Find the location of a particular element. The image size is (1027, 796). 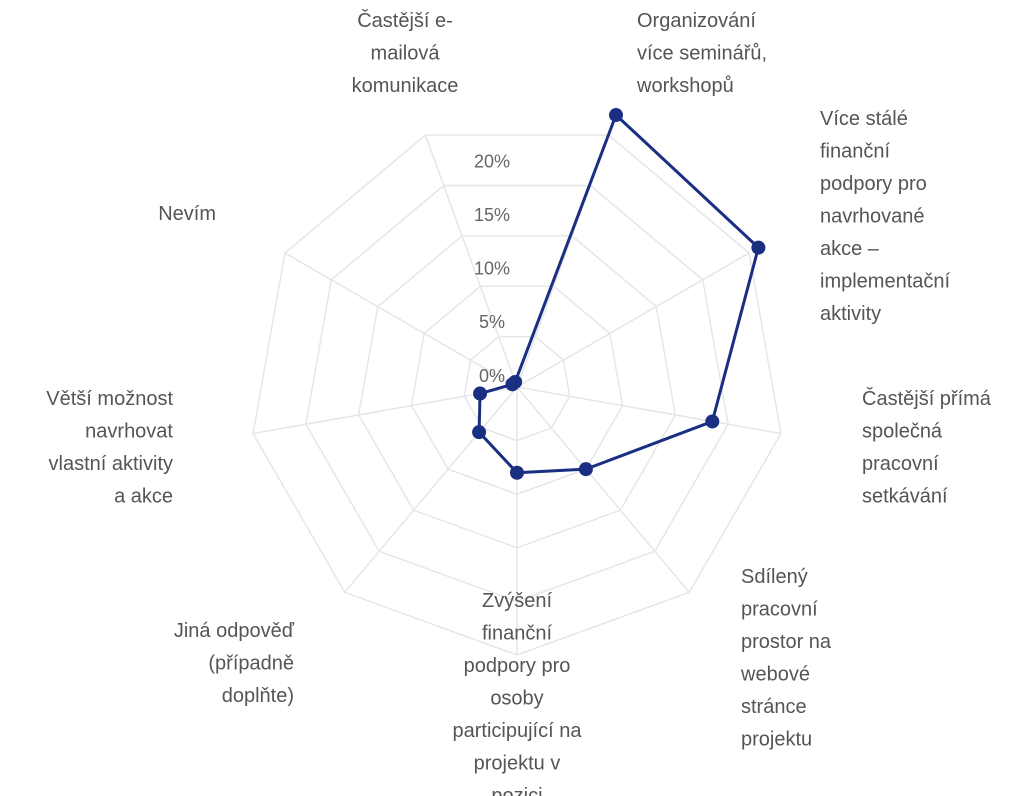

r-tick-label: 5% is located at coordinates (492, 322).